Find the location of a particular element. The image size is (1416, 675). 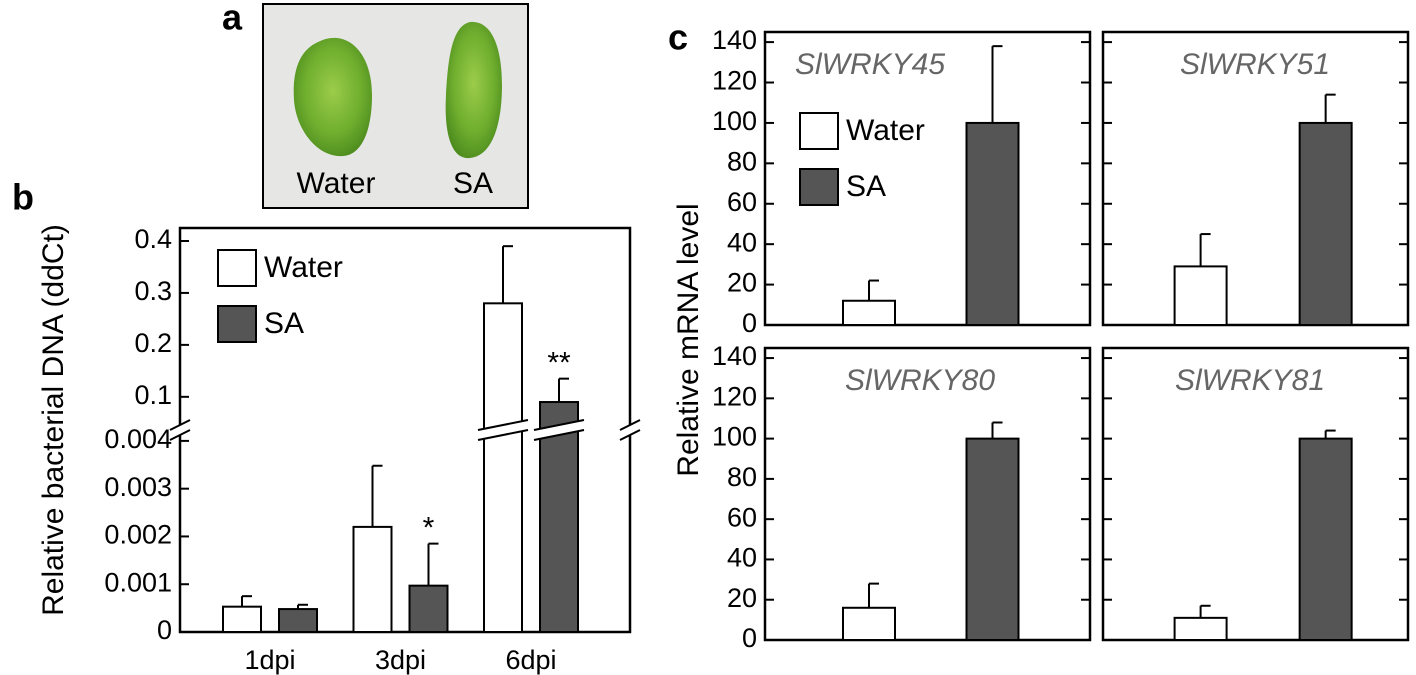

panel-letter: c is located at coordinates (678, 37).